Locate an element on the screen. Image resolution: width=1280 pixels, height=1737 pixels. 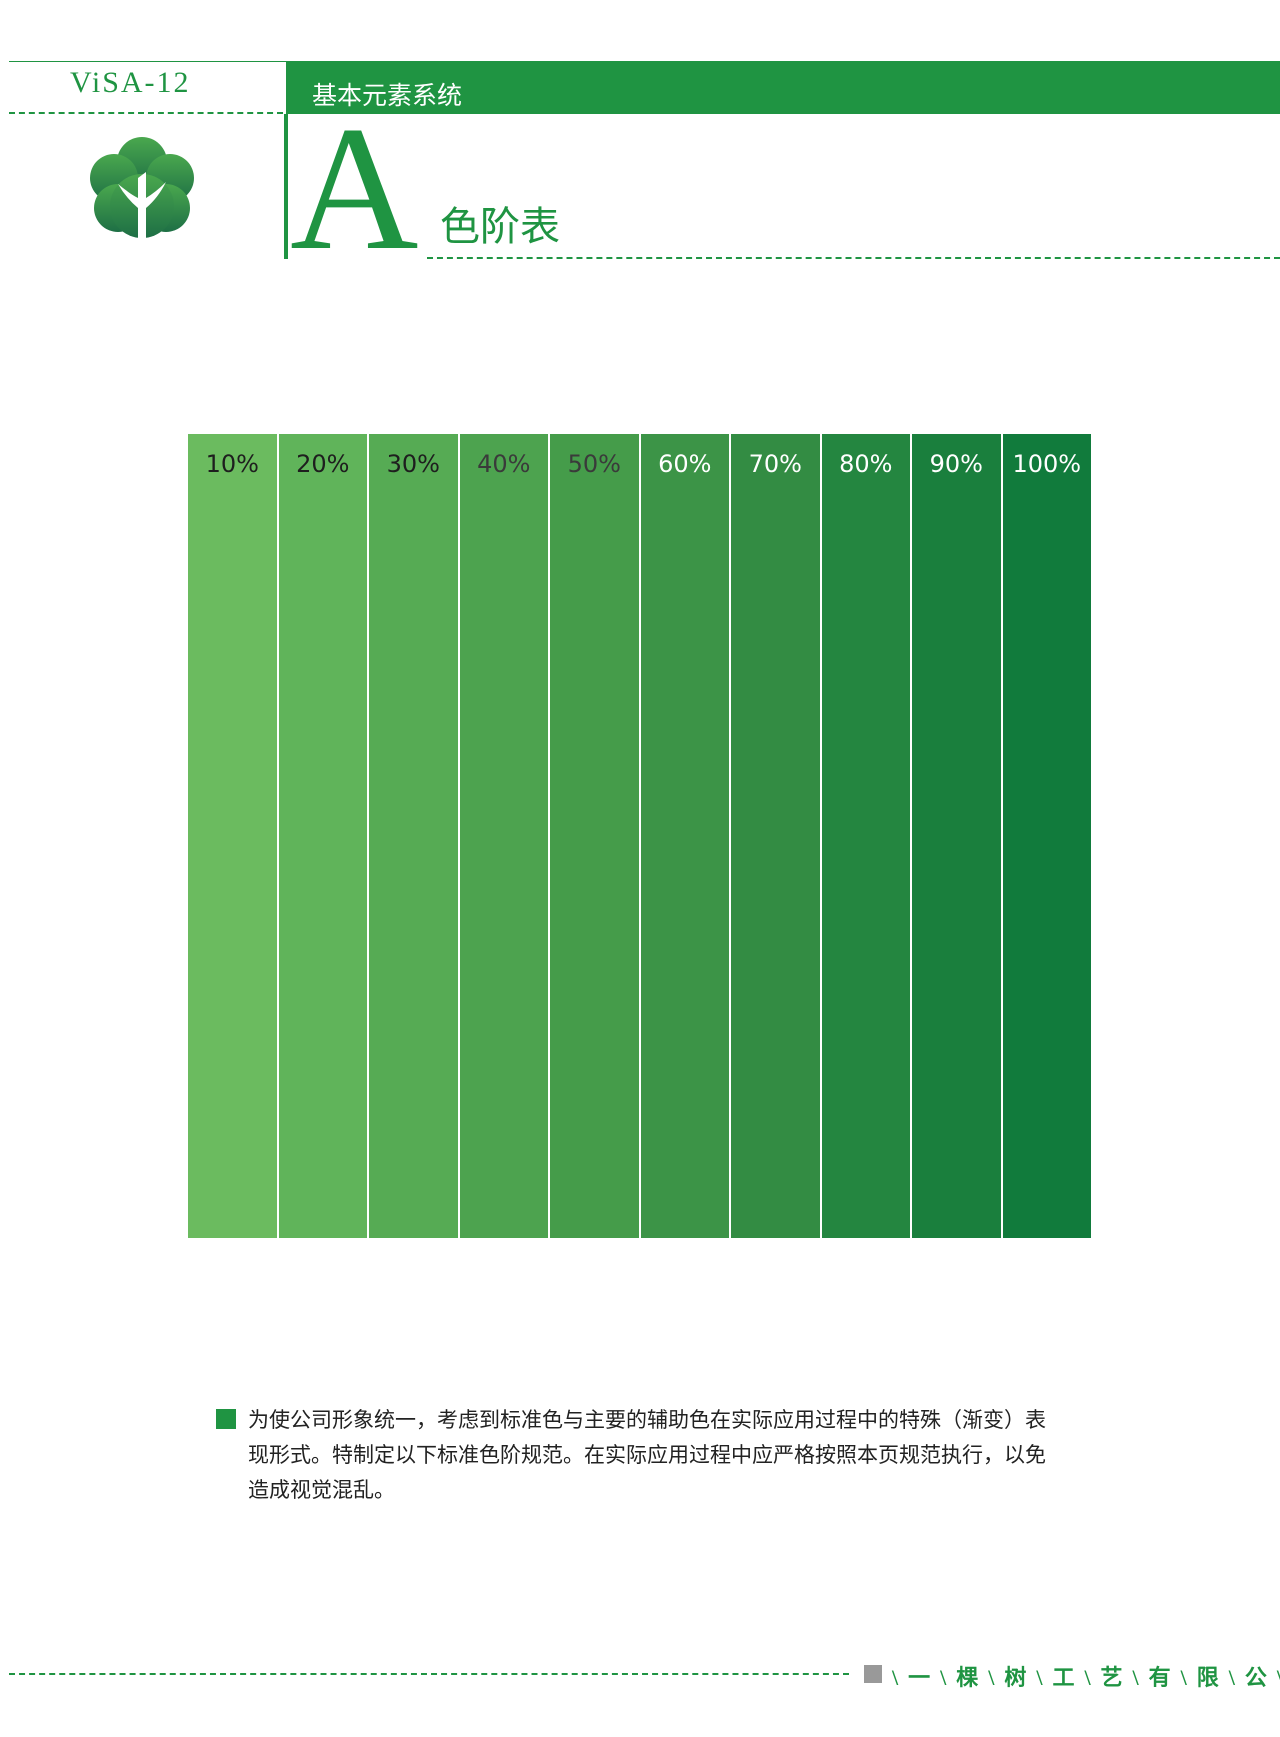
tree-logo is located at coordinates (142, 188).